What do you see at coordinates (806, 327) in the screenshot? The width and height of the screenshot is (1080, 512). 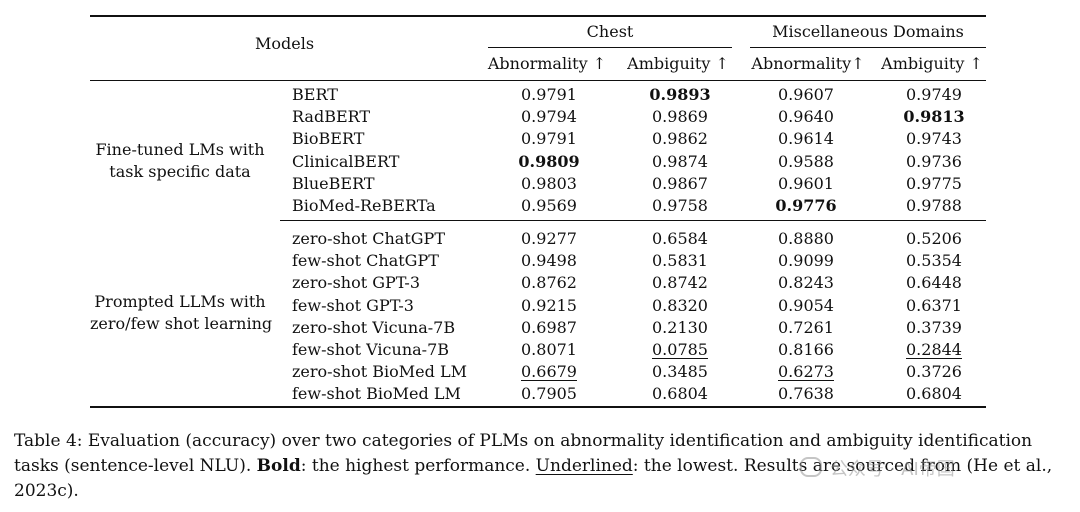 I see `table-cell: 0.7261` at bounding box center [806, 327].